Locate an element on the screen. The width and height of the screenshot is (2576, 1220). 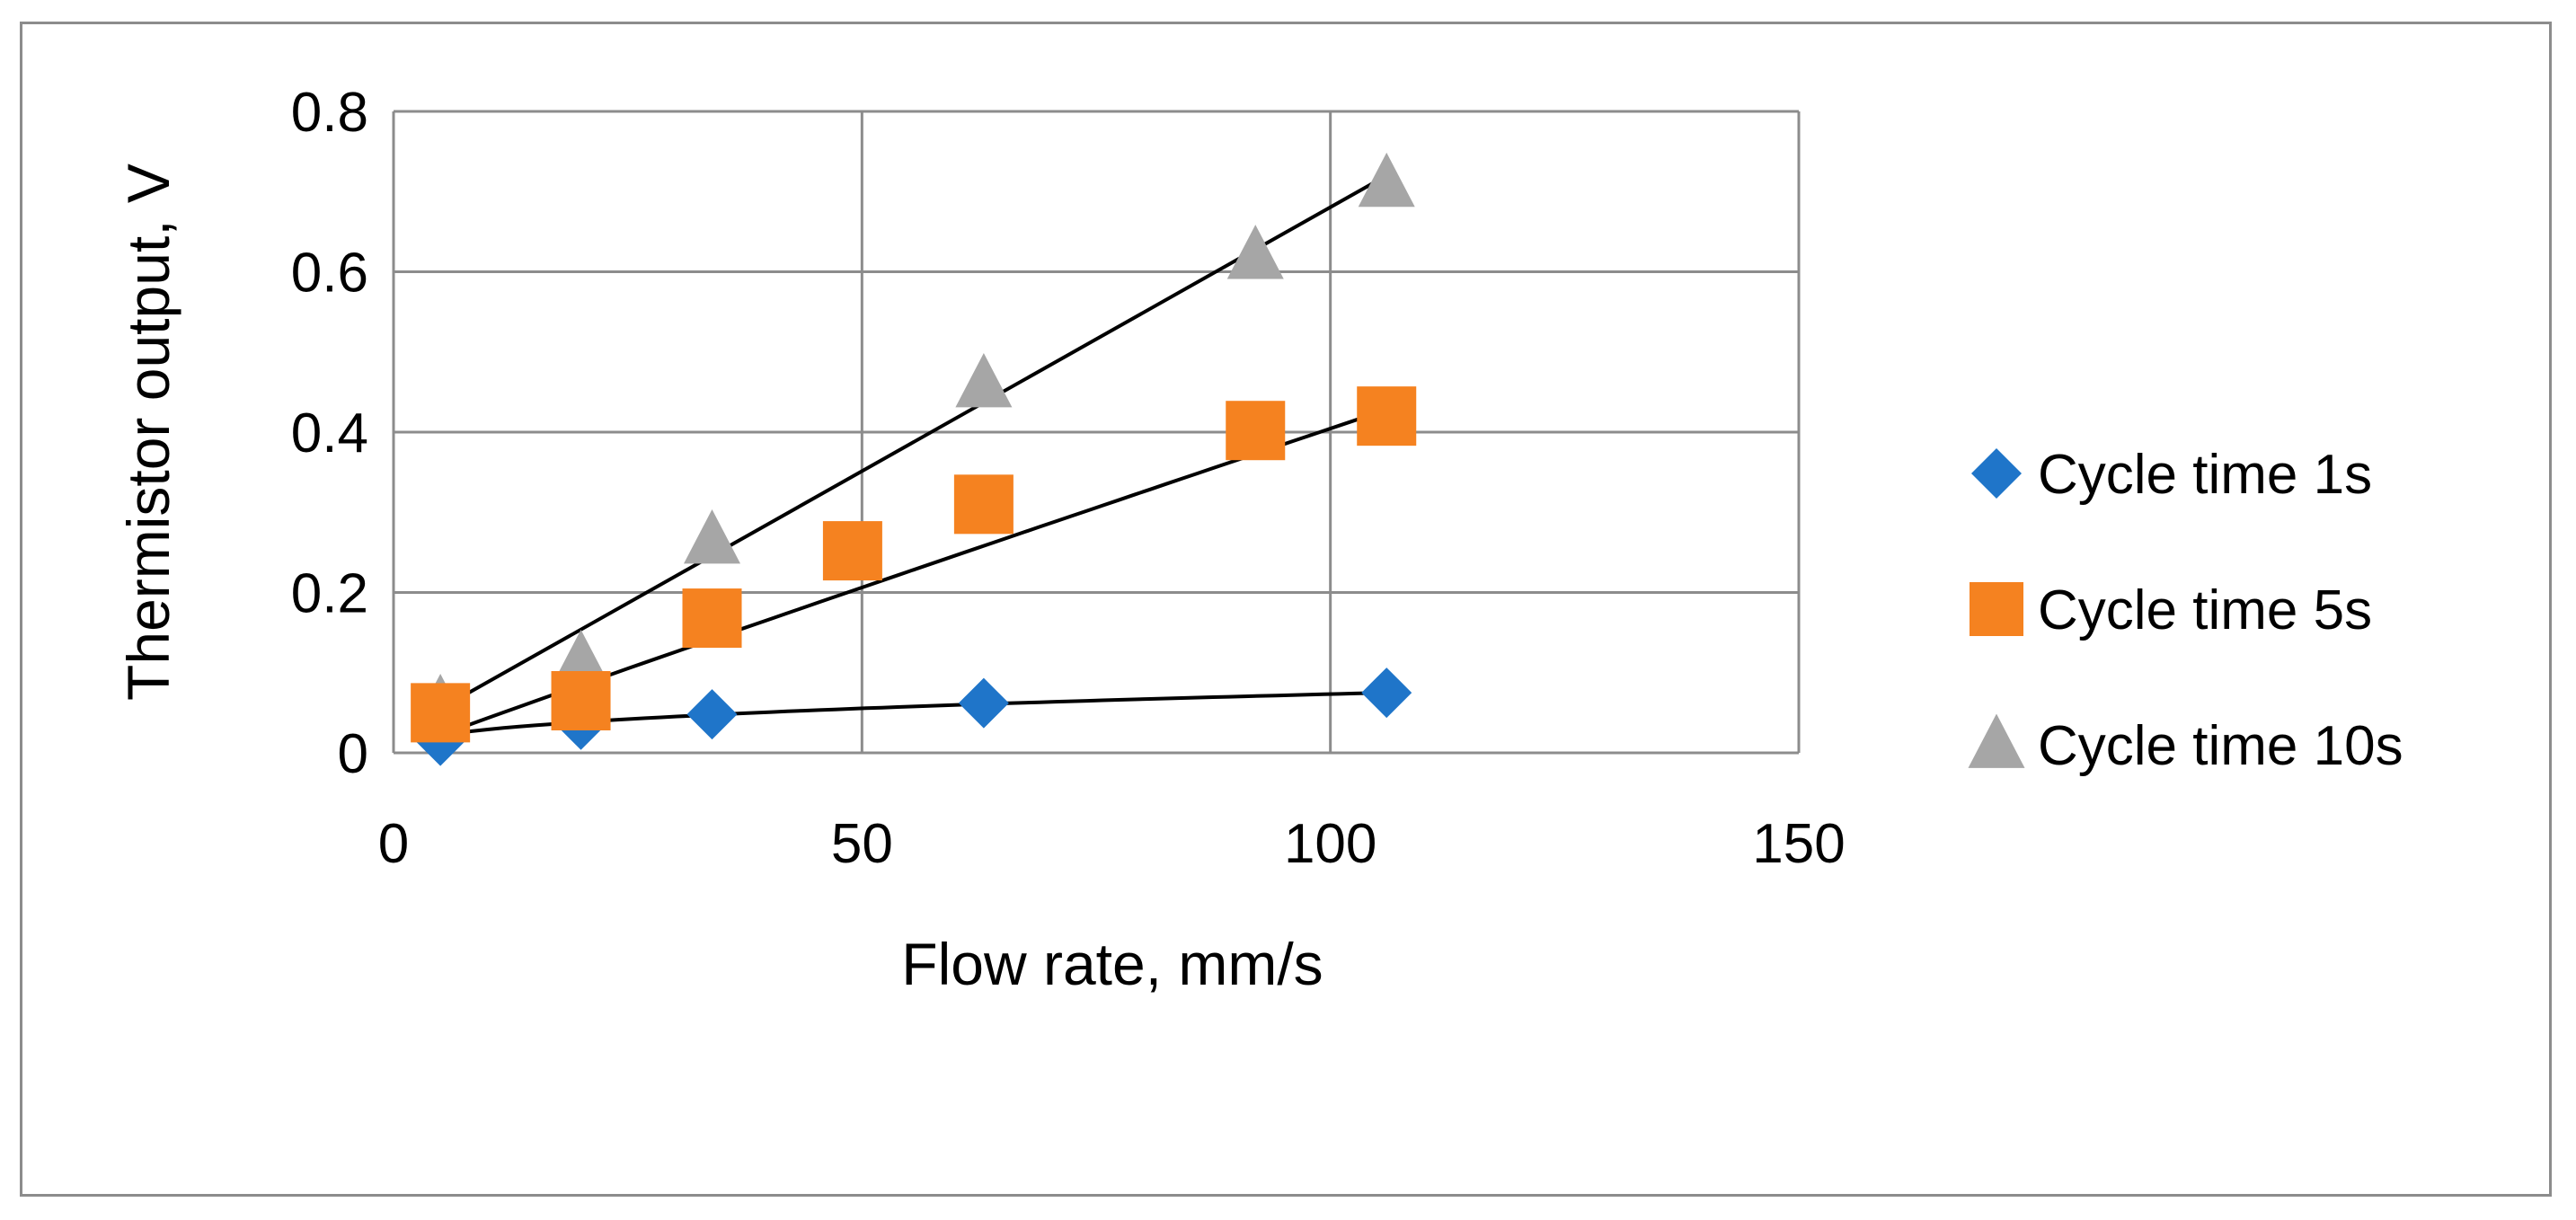
legend-label: Cycle time 5s is located at coordinates (2205, 610).